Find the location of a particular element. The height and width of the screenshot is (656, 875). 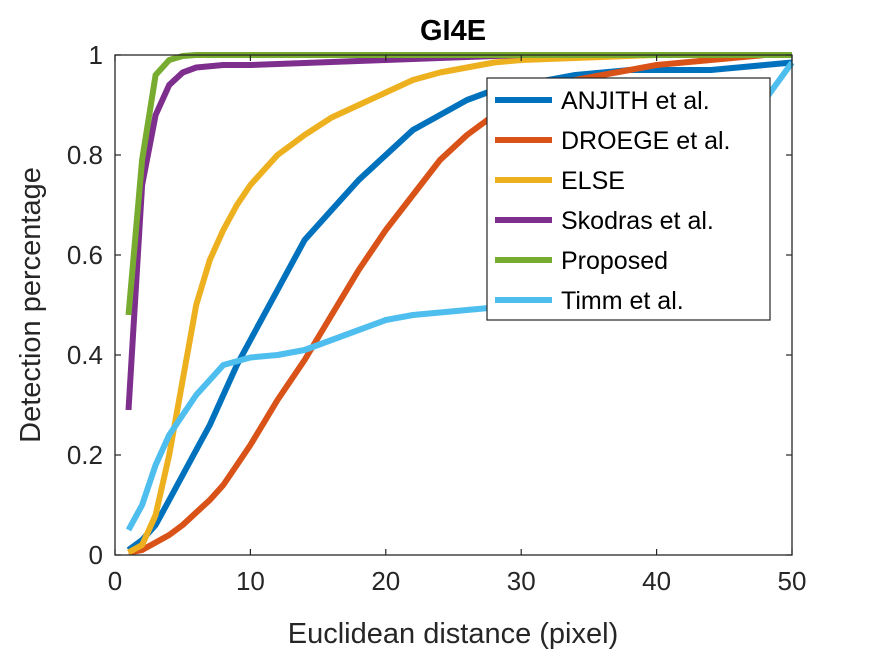

legend-label: DROEGE et al. is located at coordinates (646, 141).